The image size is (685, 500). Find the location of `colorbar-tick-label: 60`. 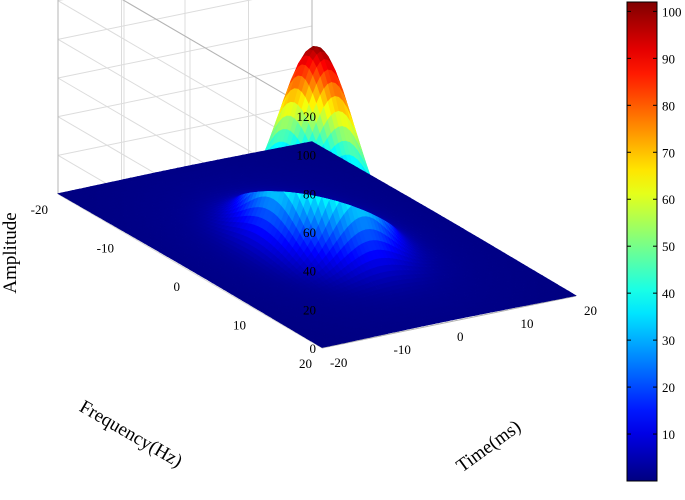

colorbar-tick-label: 60 is located at coordinates (668, 199).